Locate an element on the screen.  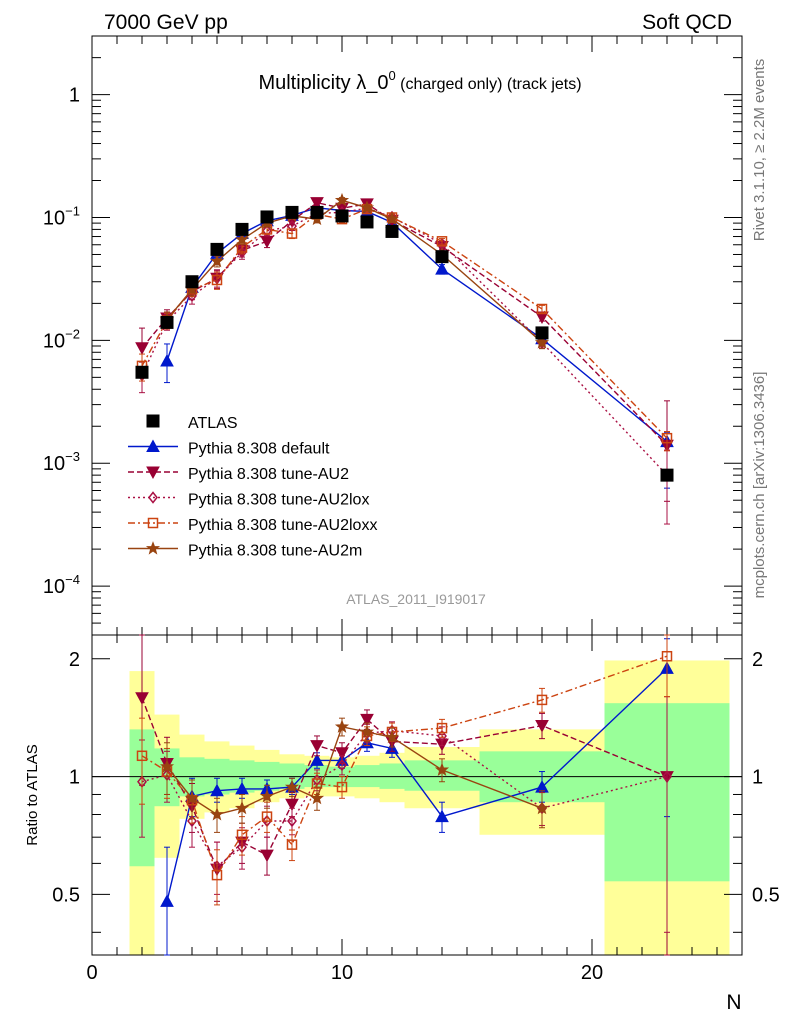
side-mcplots-label: mcplots.cern.ch [arXiv:1306.3436] is located at coordinates (759, 485).